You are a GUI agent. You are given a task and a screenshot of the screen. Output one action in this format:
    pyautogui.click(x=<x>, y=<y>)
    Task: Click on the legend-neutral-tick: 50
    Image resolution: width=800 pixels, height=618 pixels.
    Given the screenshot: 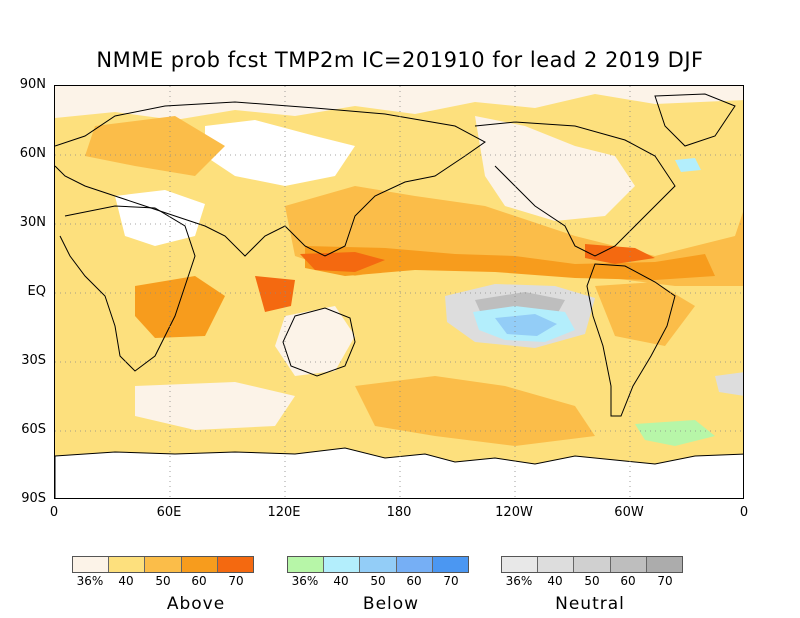 What is the action you would take?
    pyautogui.click(x=592, y=581)
    